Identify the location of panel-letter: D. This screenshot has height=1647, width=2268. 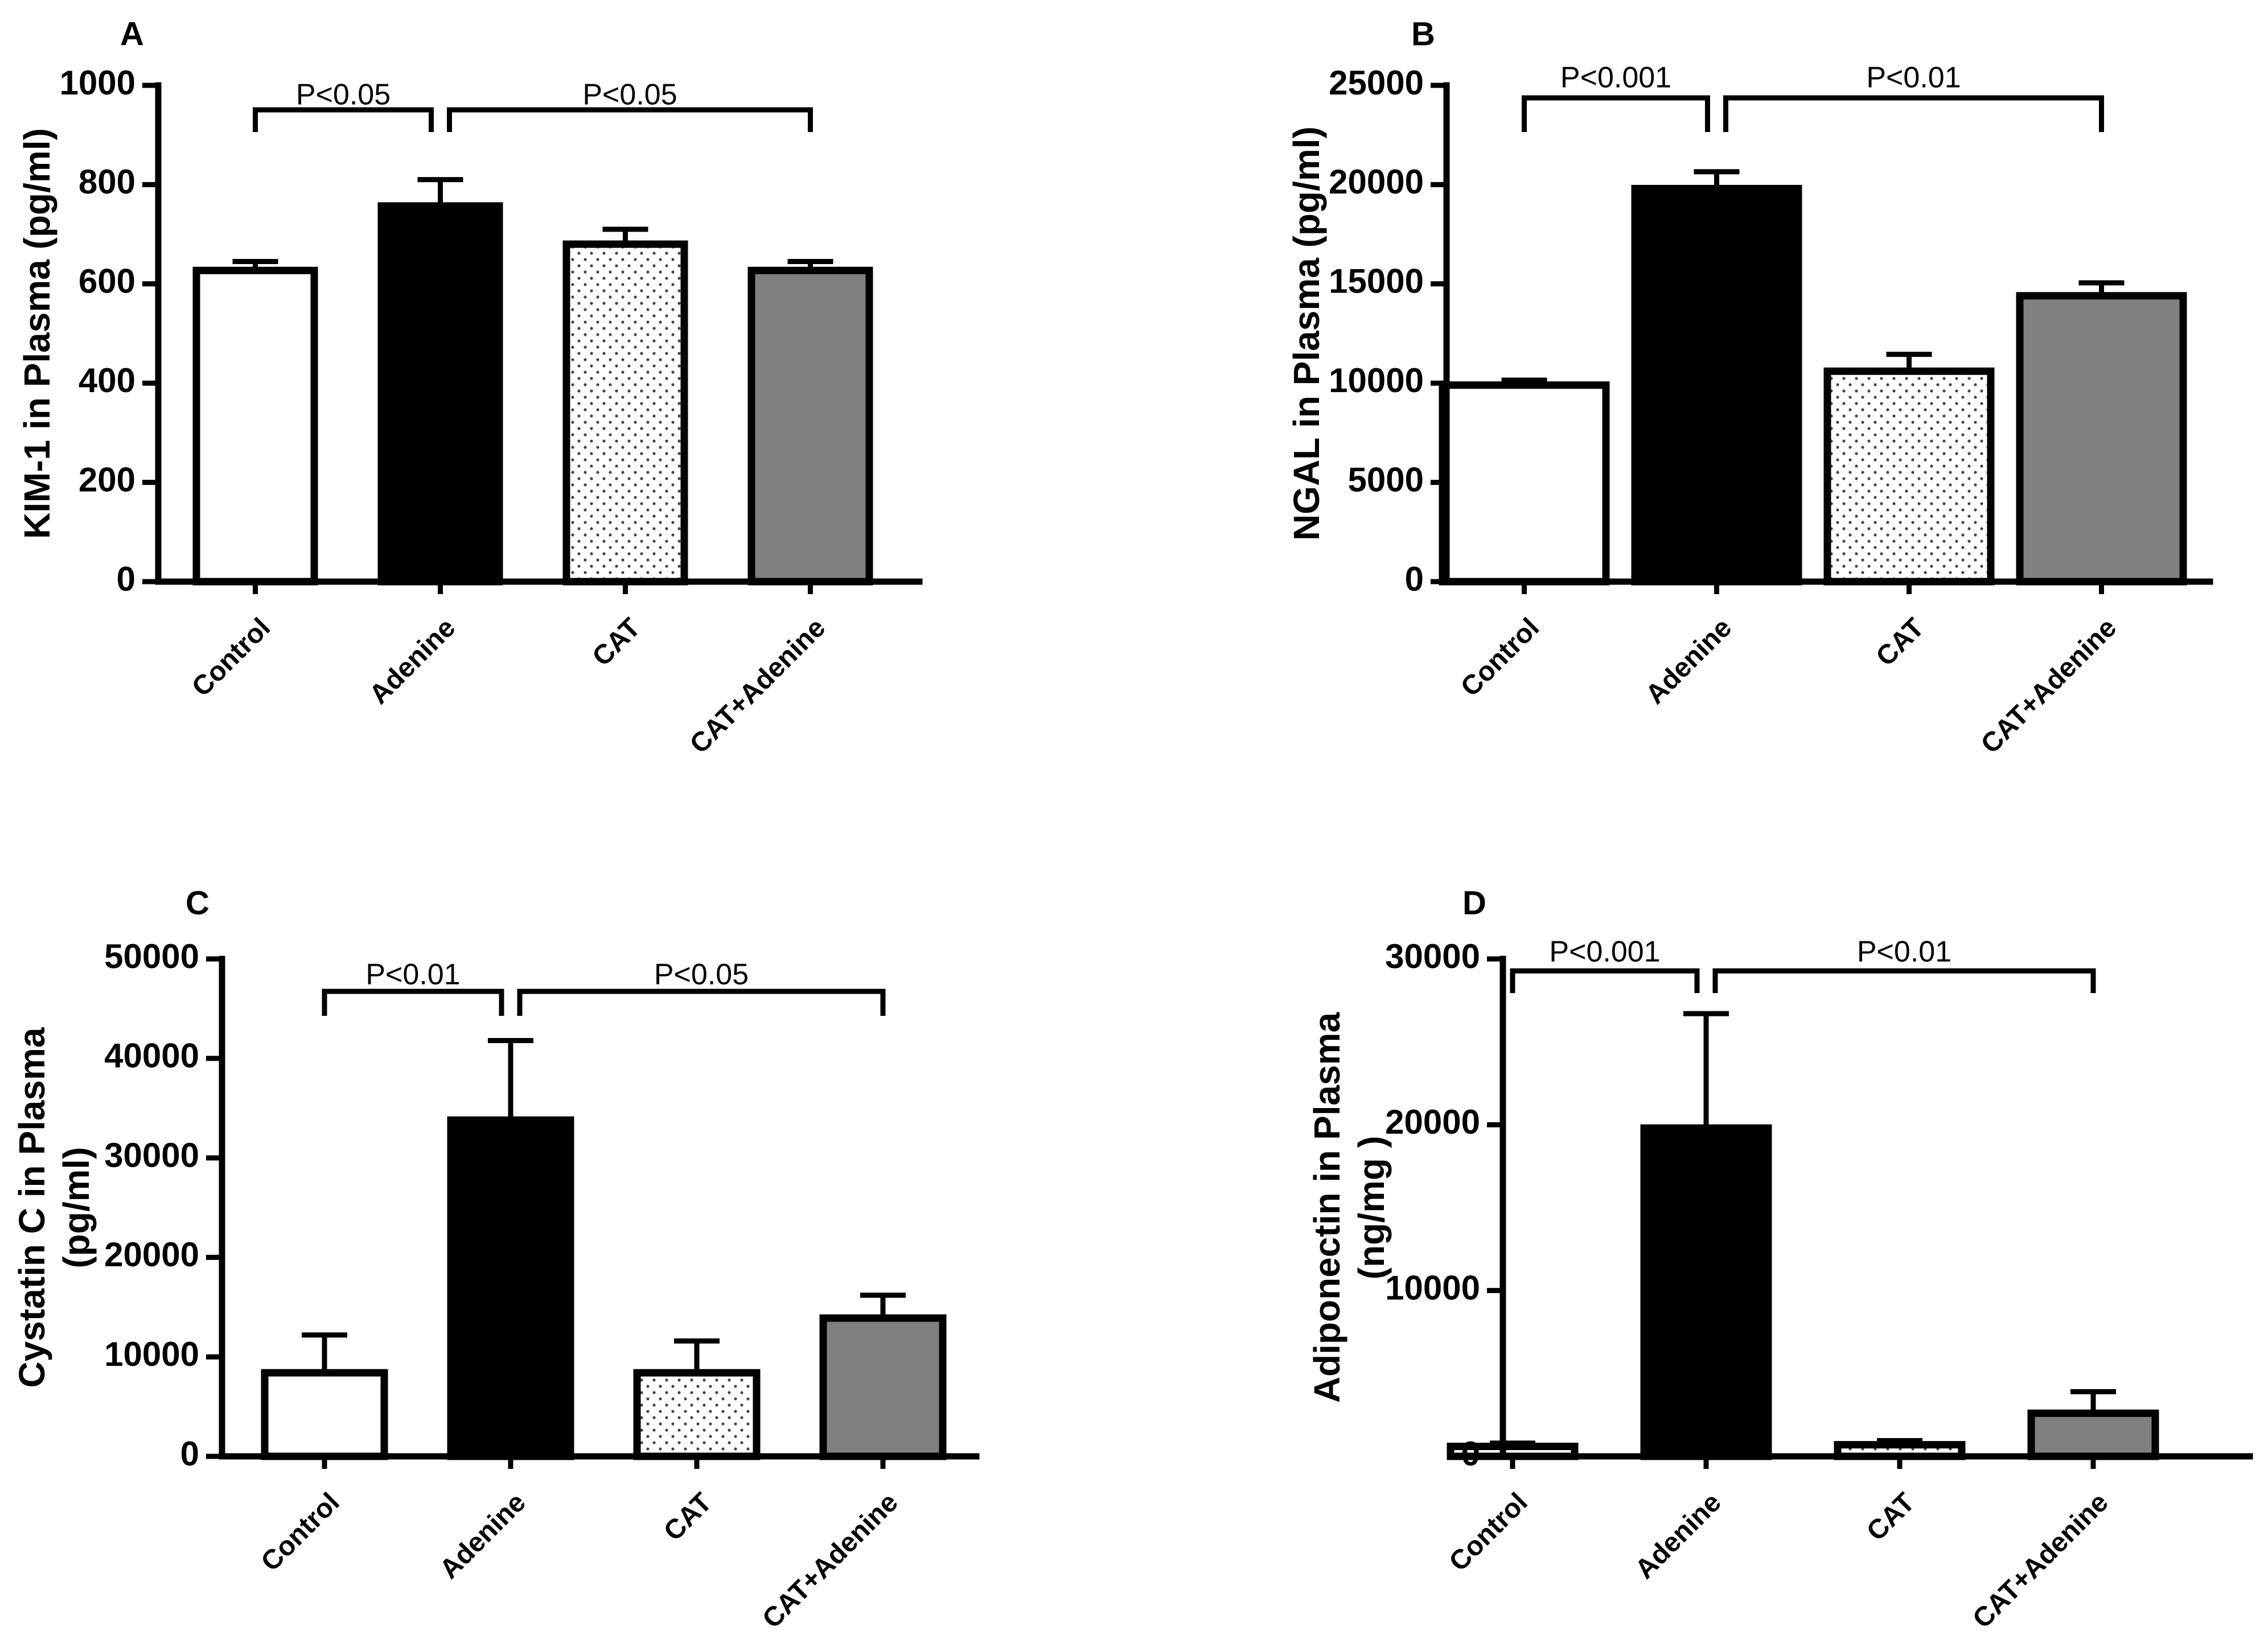
(1474, 902).